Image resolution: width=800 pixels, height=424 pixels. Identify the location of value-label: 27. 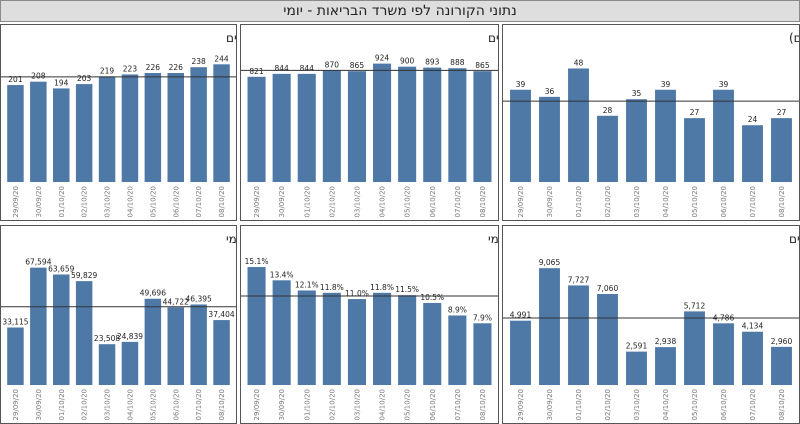
(695, 112).